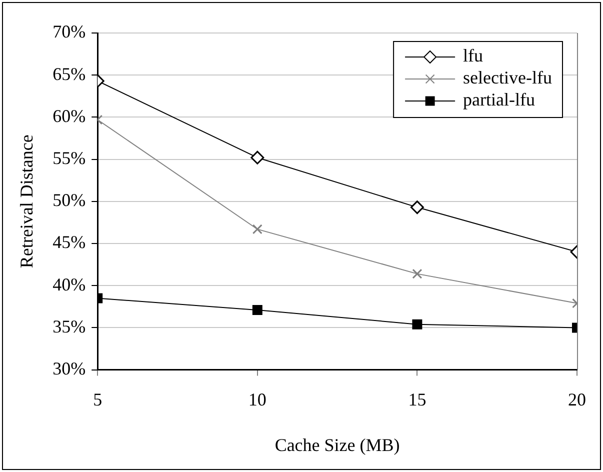  Describe the element at coordinates (577, 399) in the screenshot. I see `x-tick-label: 20` at that location.